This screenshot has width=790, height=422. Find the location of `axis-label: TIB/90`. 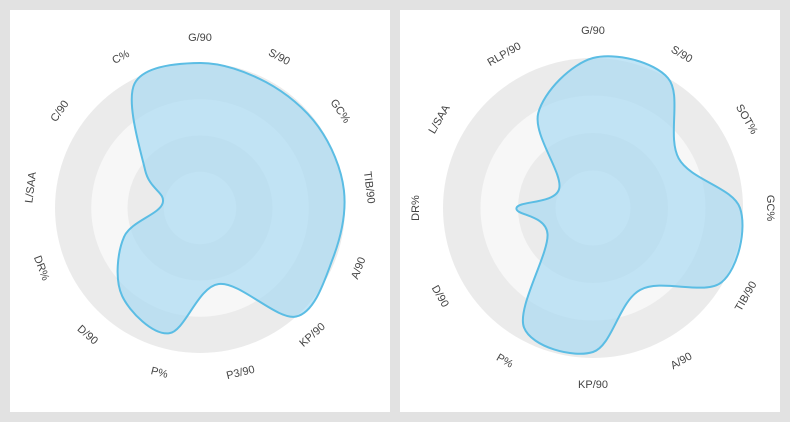

axis-label: TIB/90 is located at coordinates (369, 188).